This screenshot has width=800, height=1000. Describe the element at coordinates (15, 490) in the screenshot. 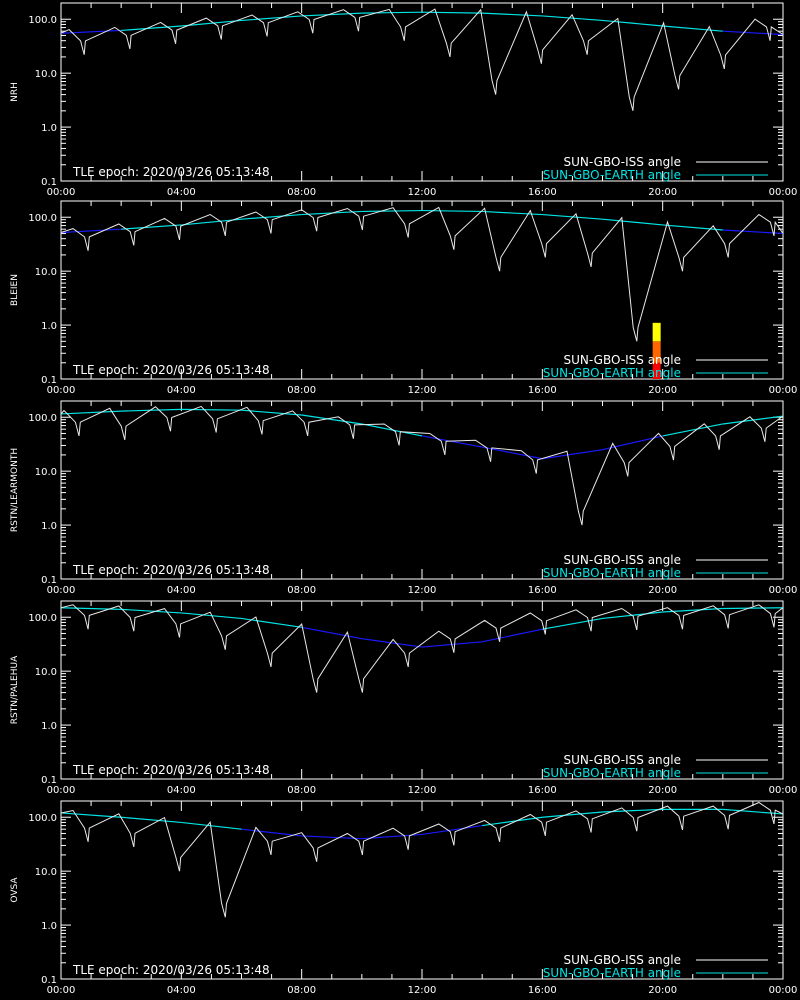

I see `station-label: RSTN/LEARMONTH` at that location.